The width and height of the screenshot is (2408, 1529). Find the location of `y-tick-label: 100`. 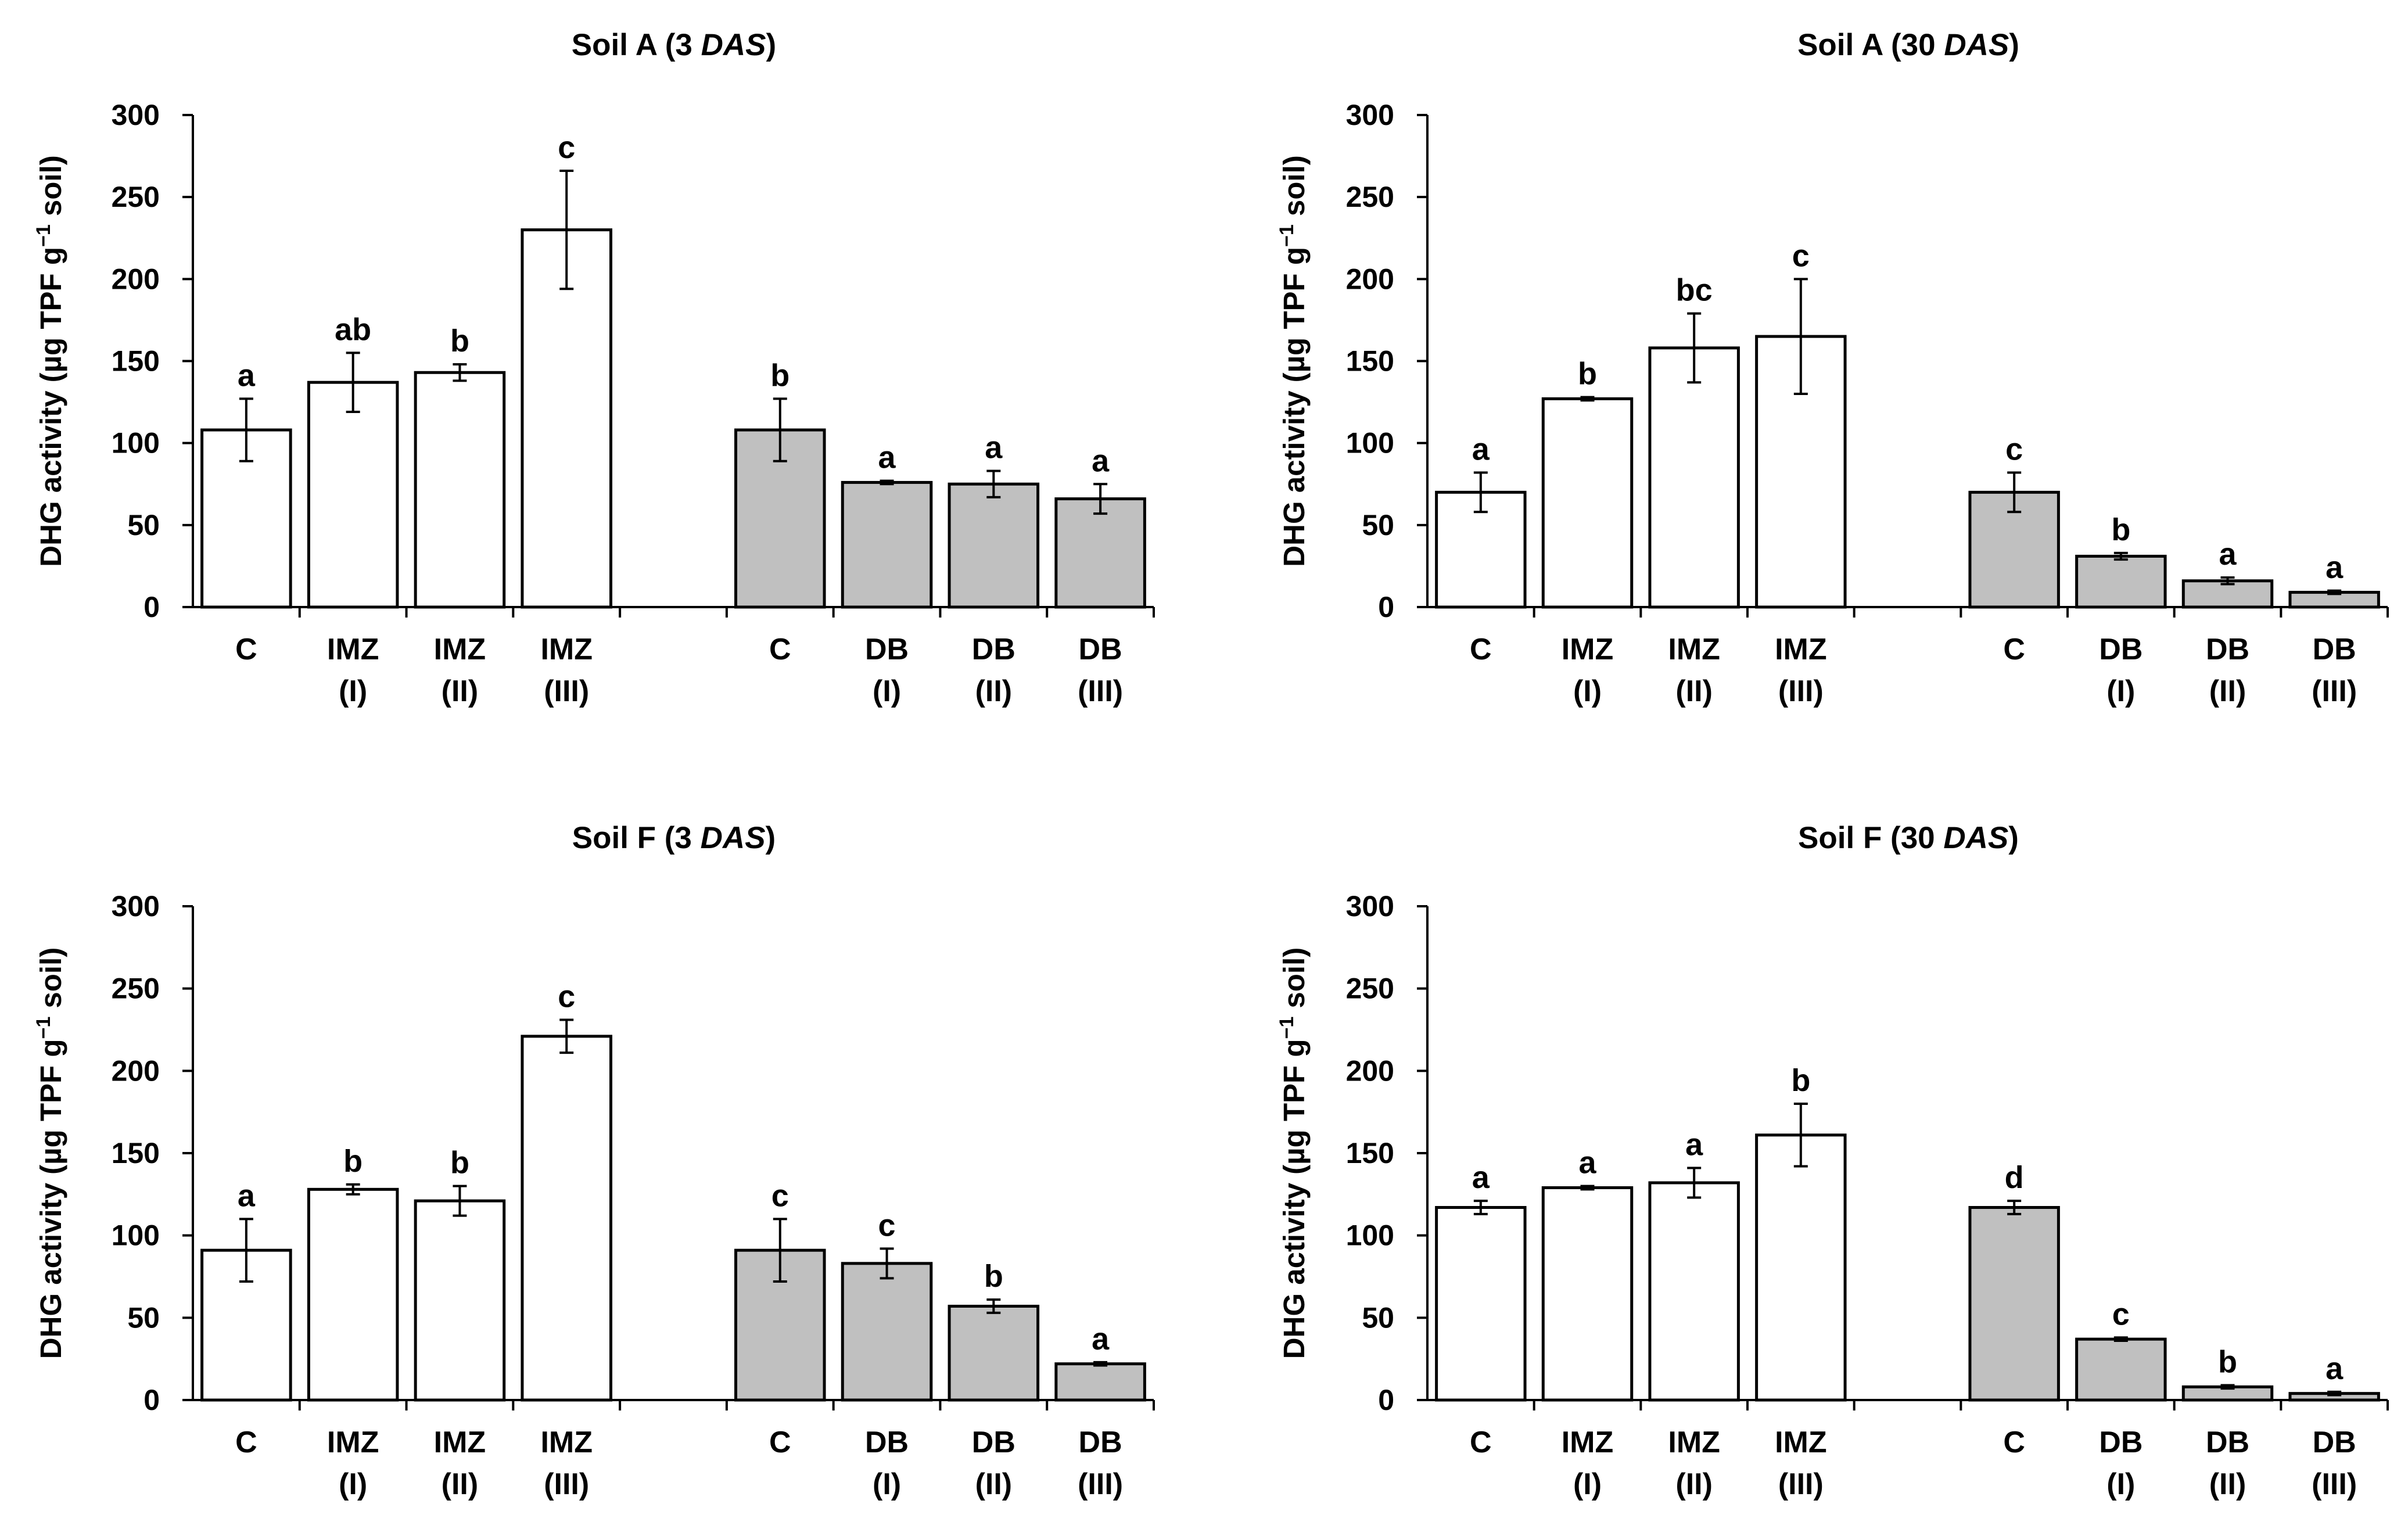

y-tick-label: 100 is located at coordinates (1370, 1235).